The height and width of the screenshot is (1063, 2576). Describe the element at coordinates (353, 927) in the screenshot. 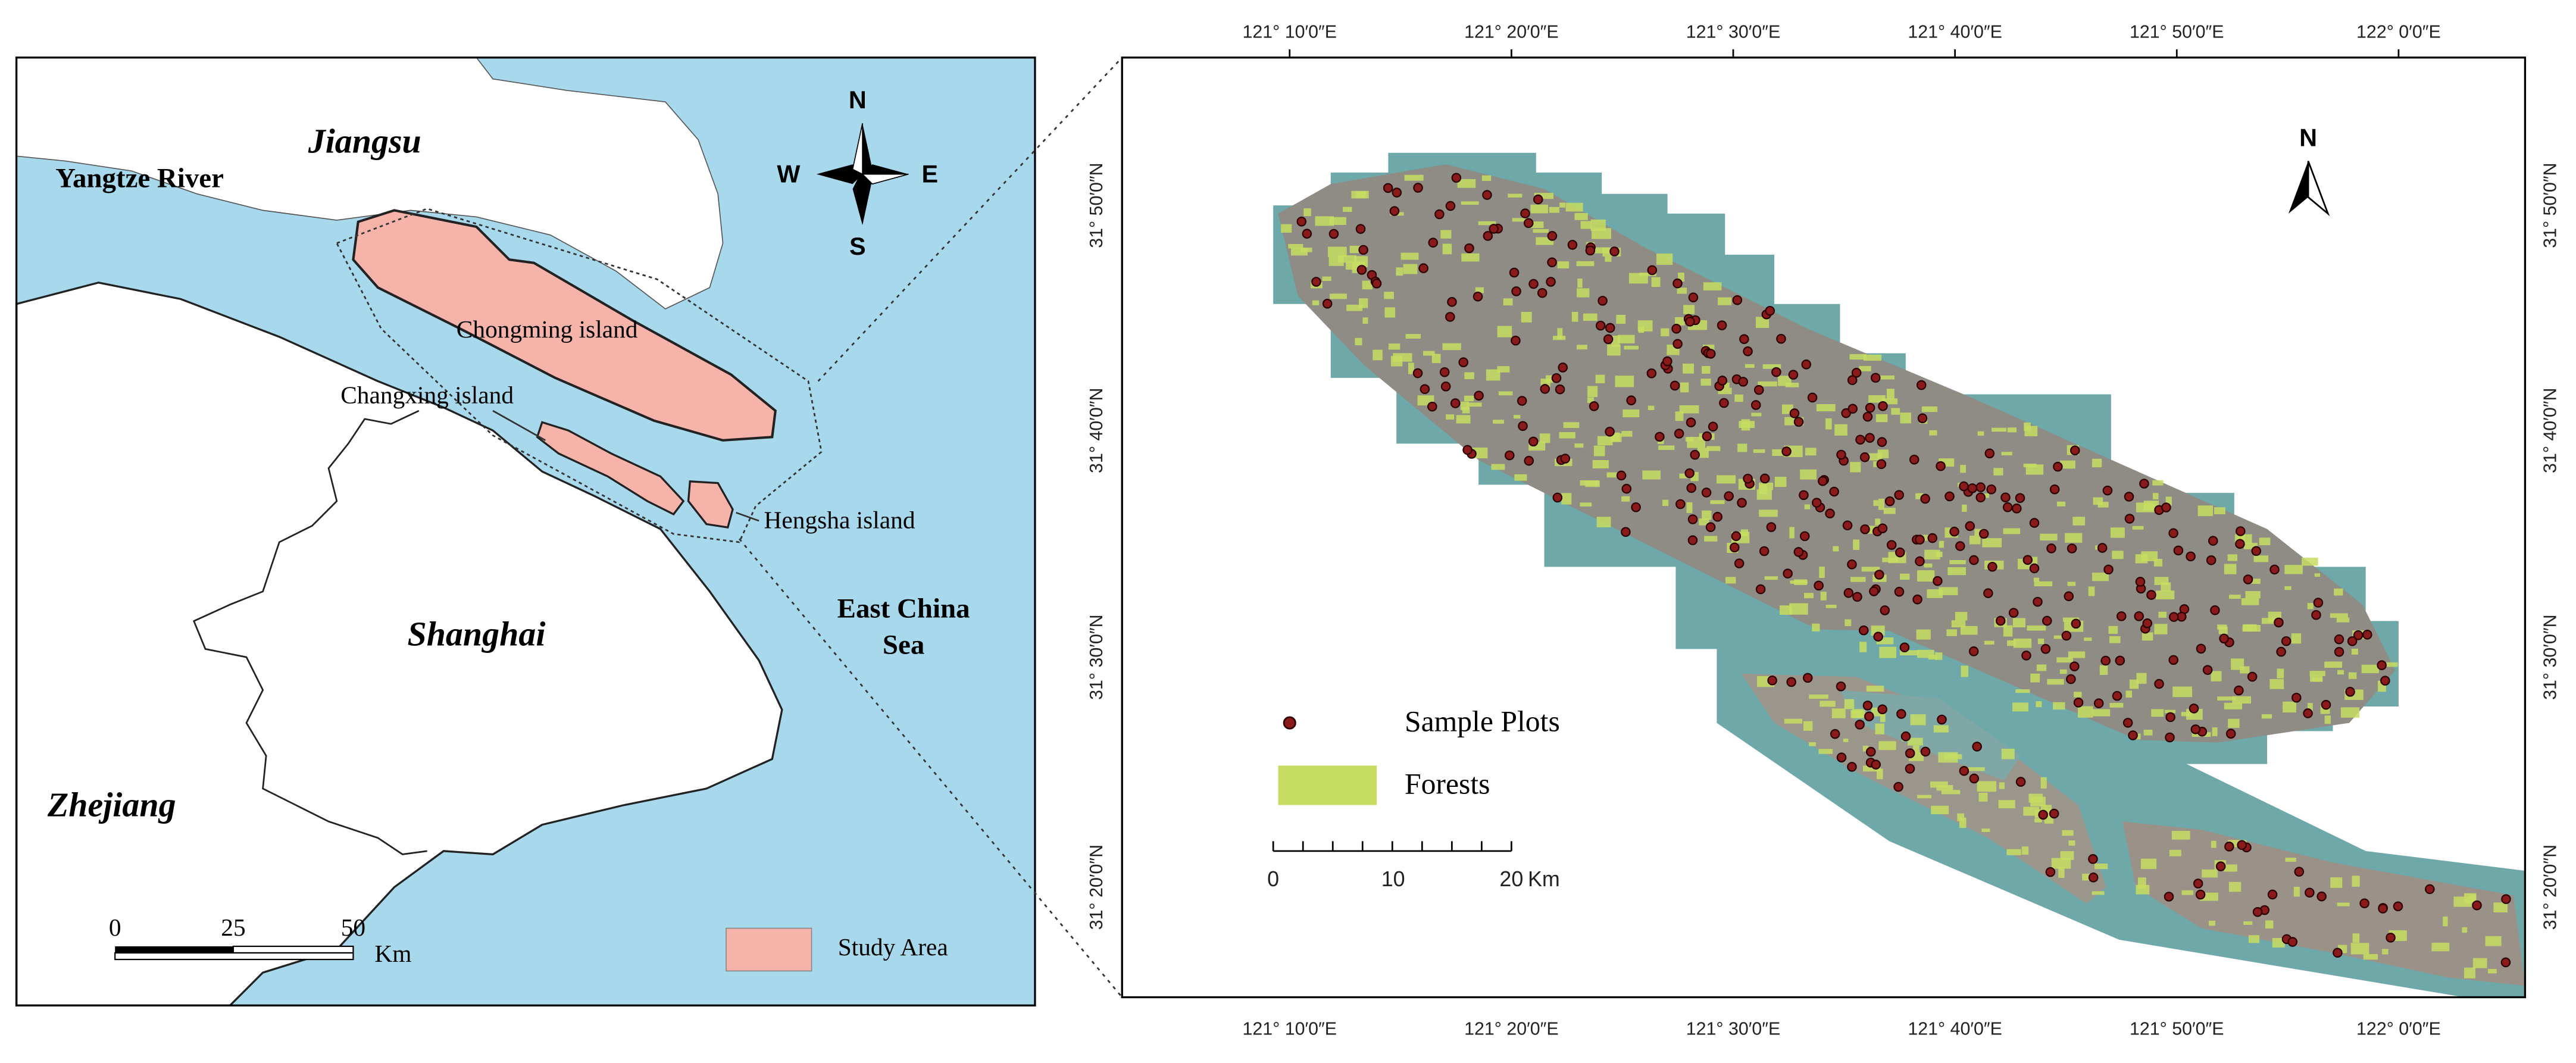

I see `scale-label: 50` at that location.